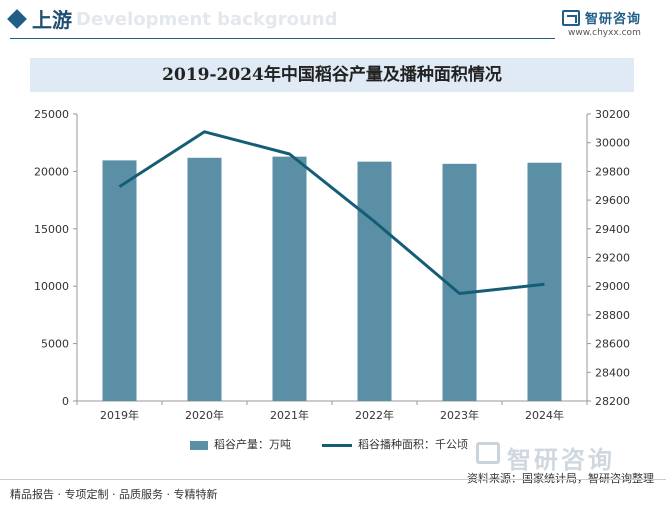 This screenshot has height=505, width=666. Describe the element at coordinates (51, 229) in the screenshot. I see `y-left-tick-label: 15000` at that location.